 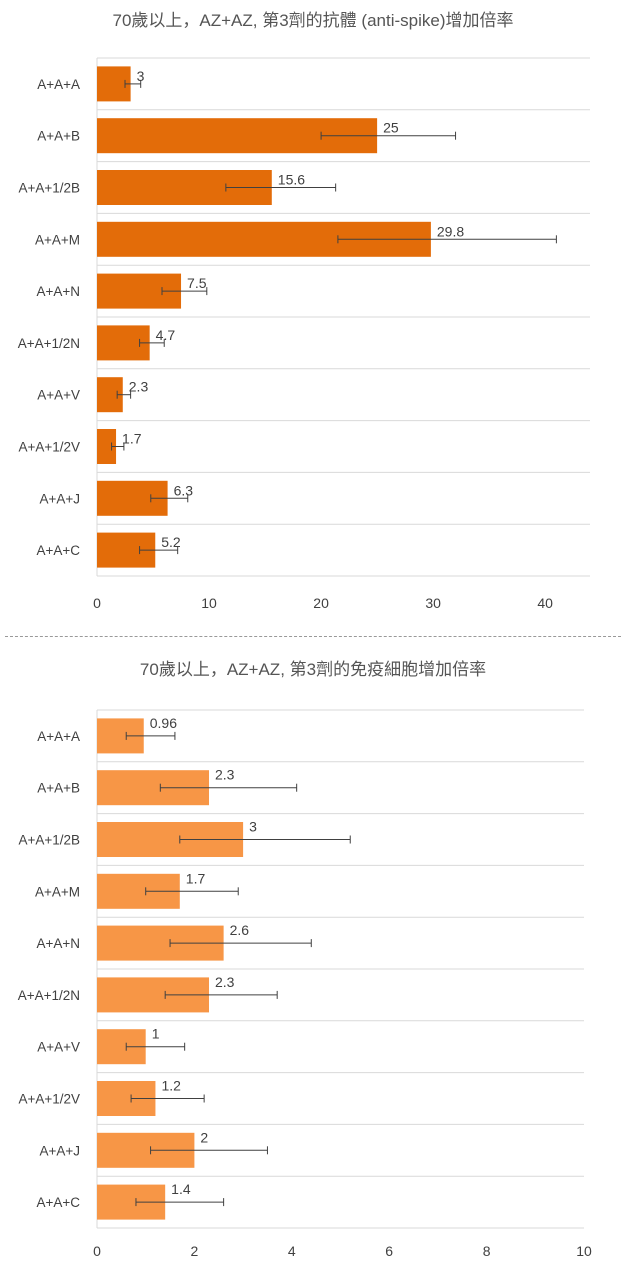 What do you see at coordinates (49, 447) in the screenshot?
I see `antibody-chart-category-label: A+A+1/2V` at bounding box center [49, 447].